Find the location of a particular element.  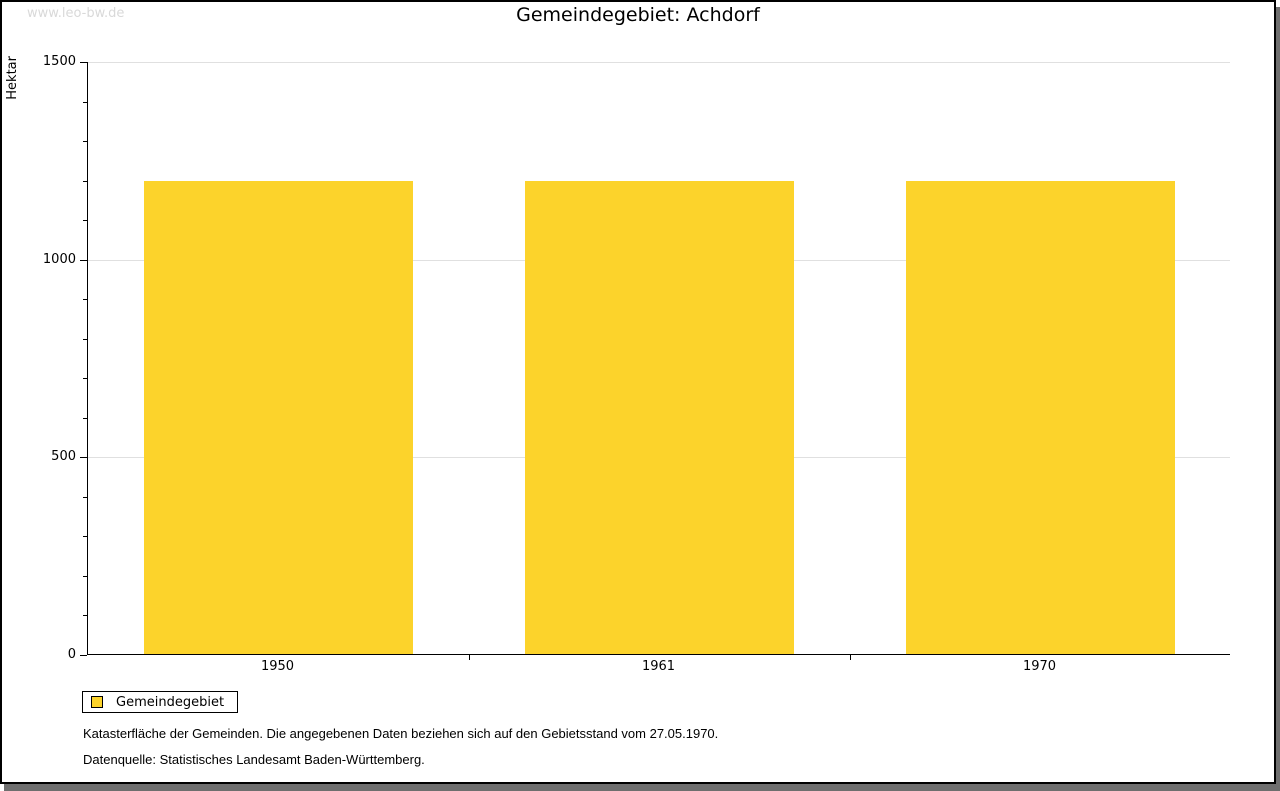

y-tick-label: 0 is located at coordinates (71, 654).